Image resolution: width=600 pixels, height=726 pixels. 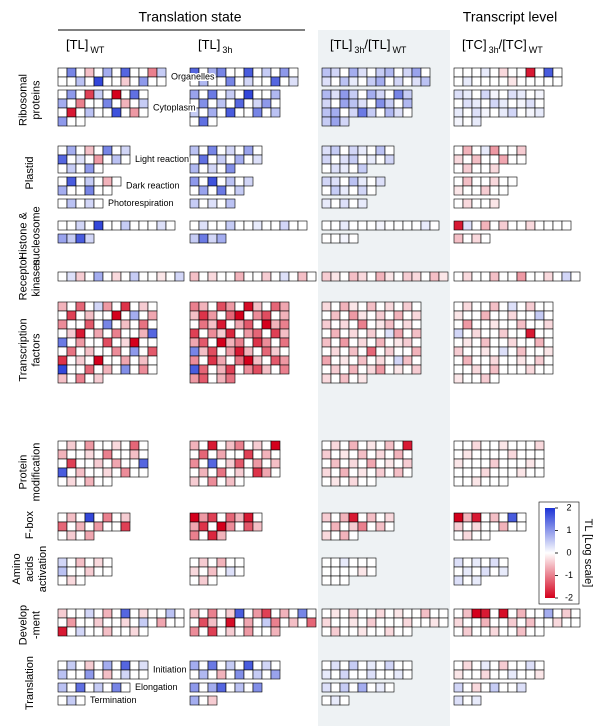 I want to click on block-label: Dark reaction, so click(x=153, y=185).